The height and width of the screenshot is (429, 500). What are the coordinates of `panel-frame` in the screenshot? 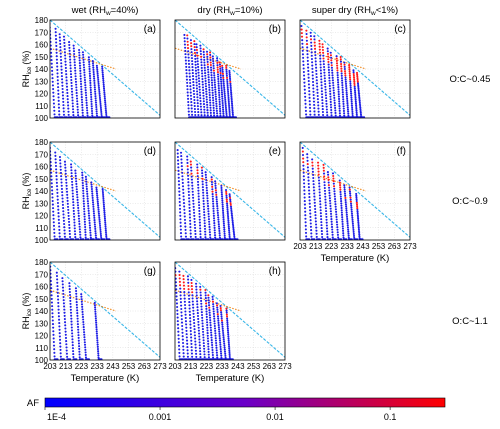 It's located at (105, 191).